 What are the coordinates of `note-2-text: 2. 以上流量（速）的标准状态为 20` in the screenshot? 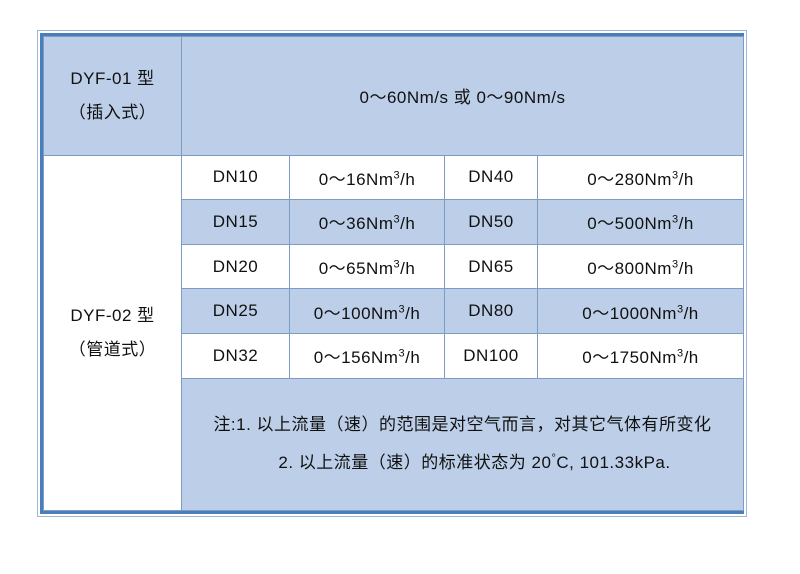 It's located at (415, 463).